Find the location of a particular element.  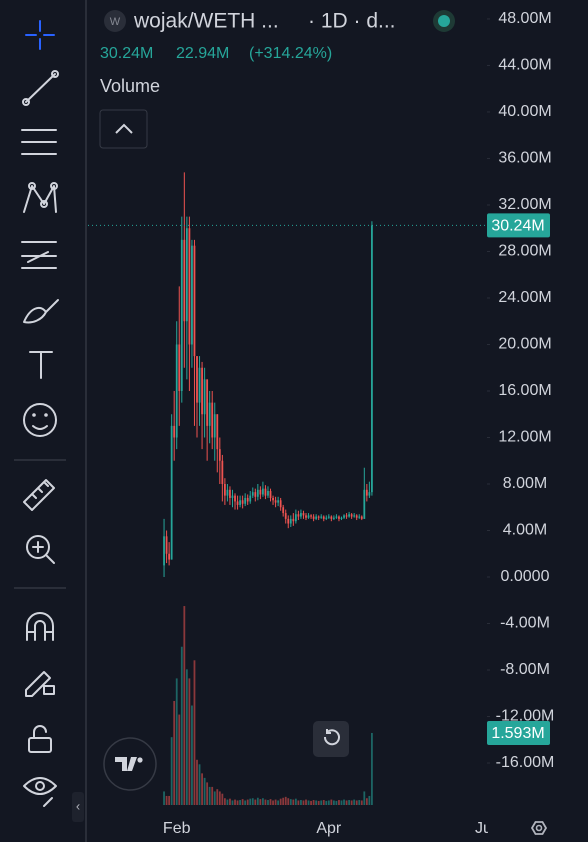

x-tick-label: Feb is located at coordinates (177, 828).